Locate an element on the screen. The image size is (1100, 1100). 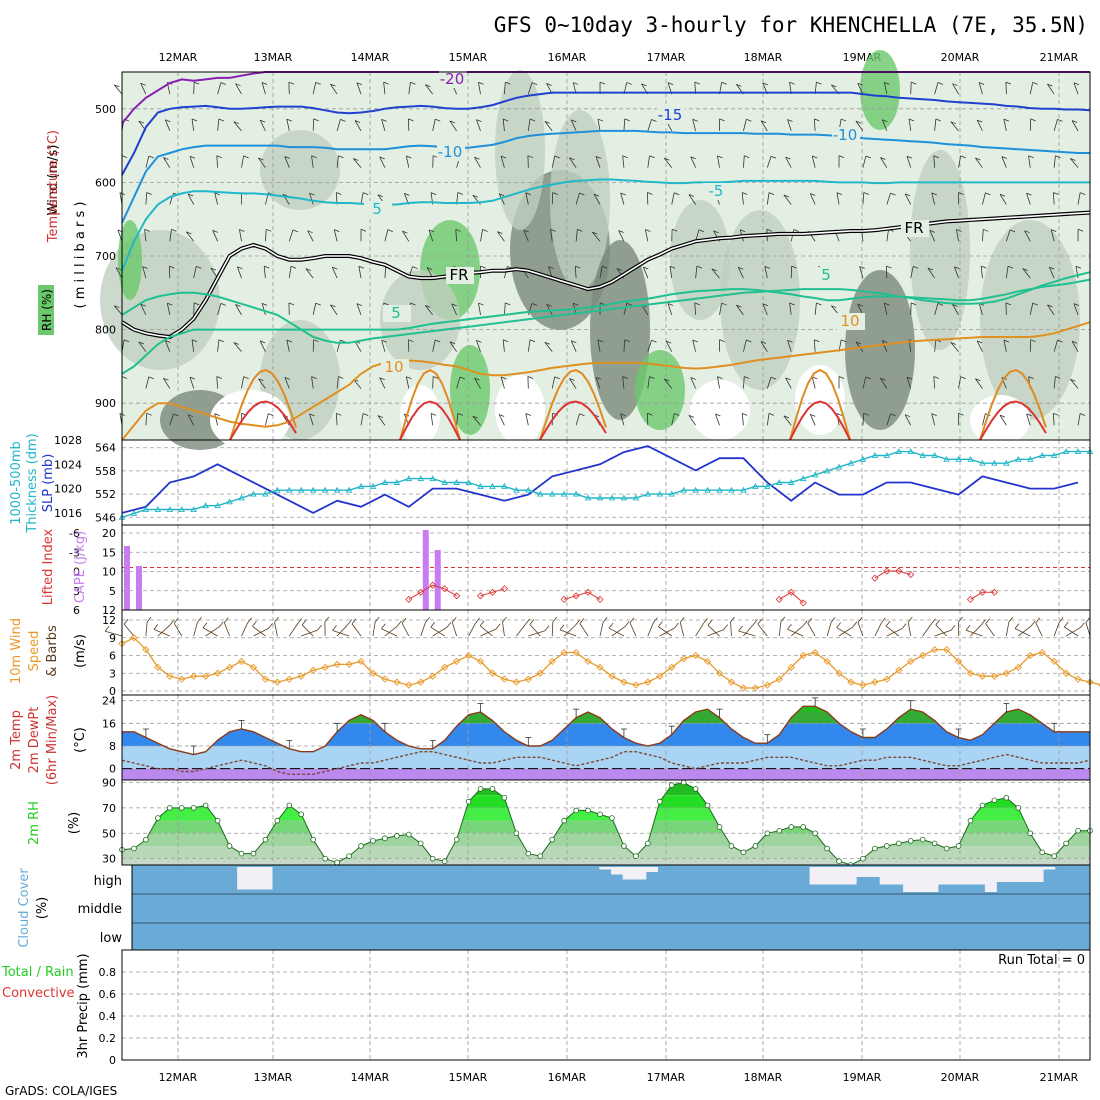
y-tick: 3 is located at coordinates (112, 673).